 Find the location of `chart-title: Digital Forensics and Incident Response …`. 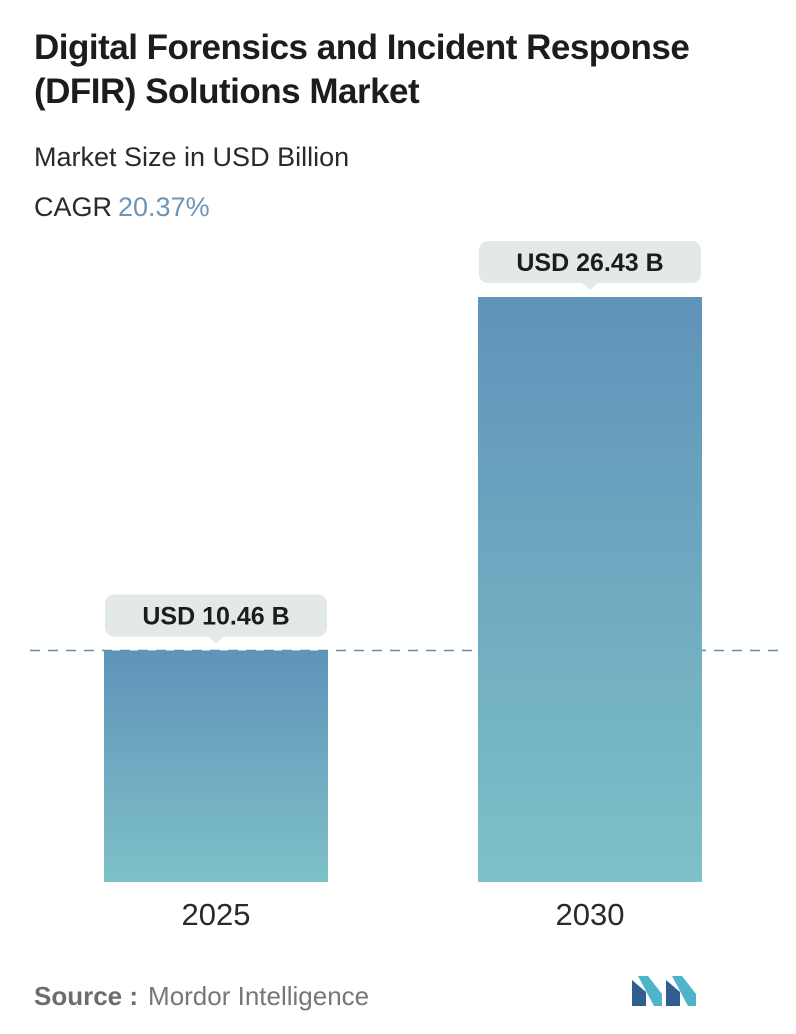

chart-title: Digital Forensics and Incident Response … is located at coordinates (362, 69).